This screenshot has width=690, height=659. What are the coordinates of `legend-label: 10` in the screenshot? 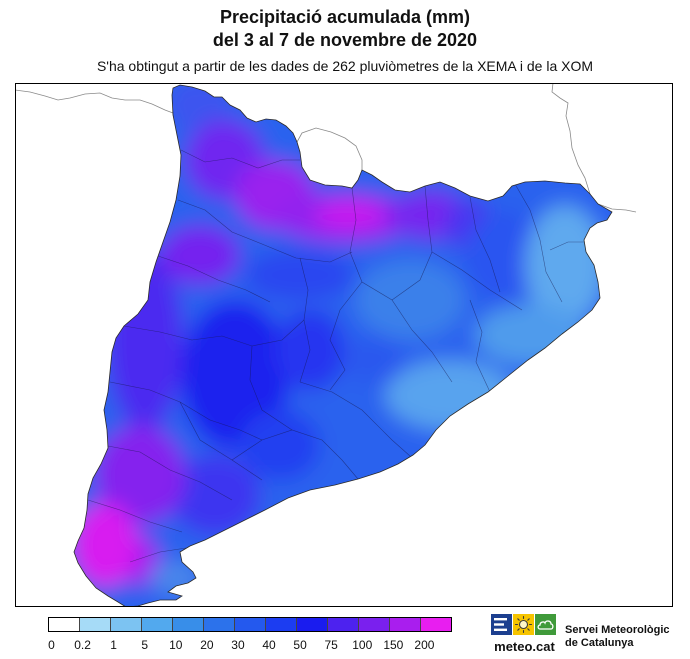 It's located at (176, 645).